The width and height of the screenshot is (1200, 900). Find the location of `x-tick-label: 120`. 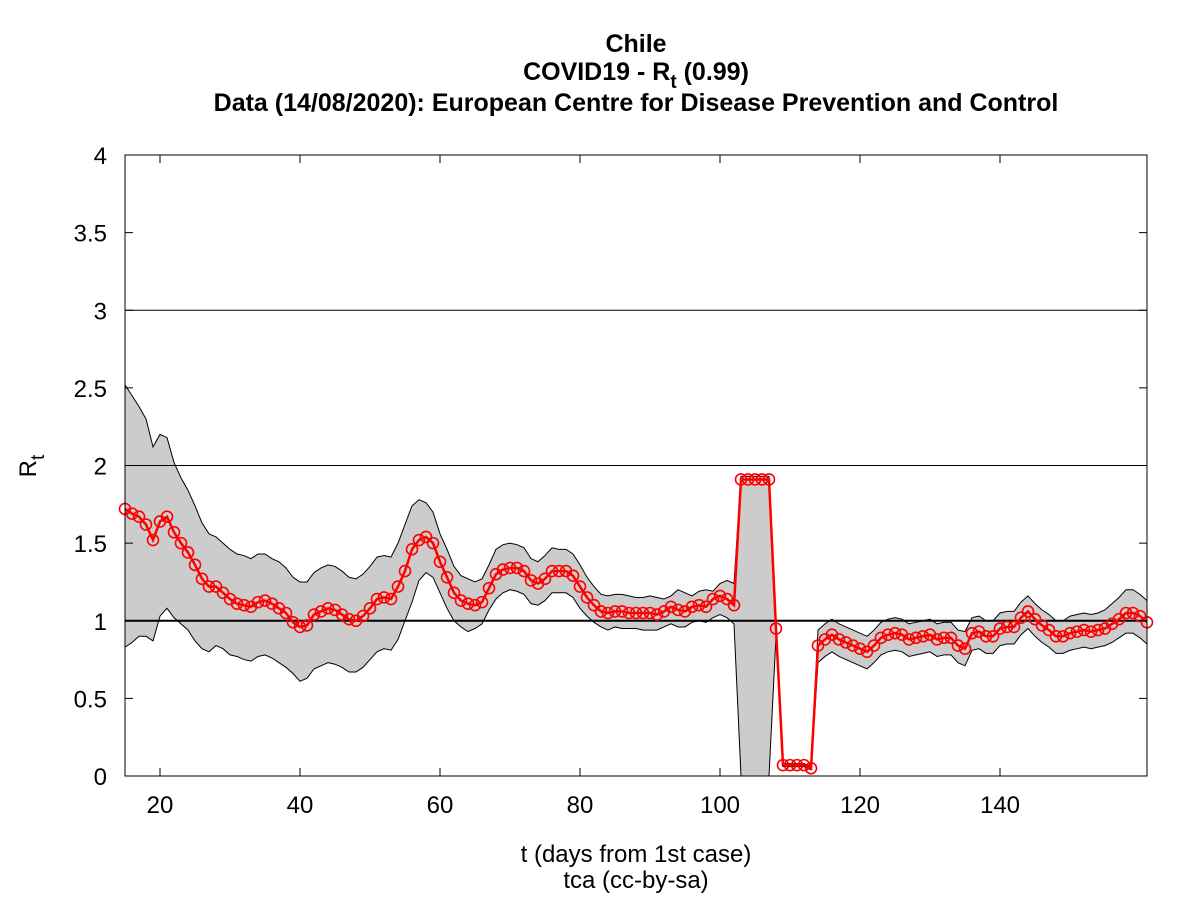

x-tick-label: 120 is located at coordinates (860, 805).